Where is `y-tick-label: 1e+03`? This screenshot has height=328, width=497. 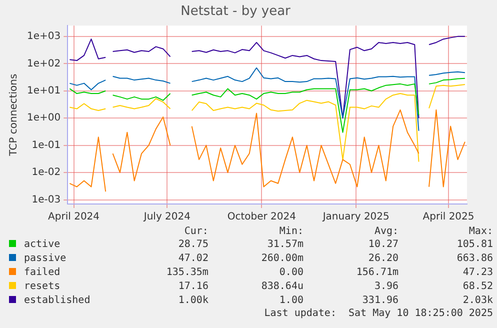 y-tick-label: 1e+03 is located at coordinates (43, 36).